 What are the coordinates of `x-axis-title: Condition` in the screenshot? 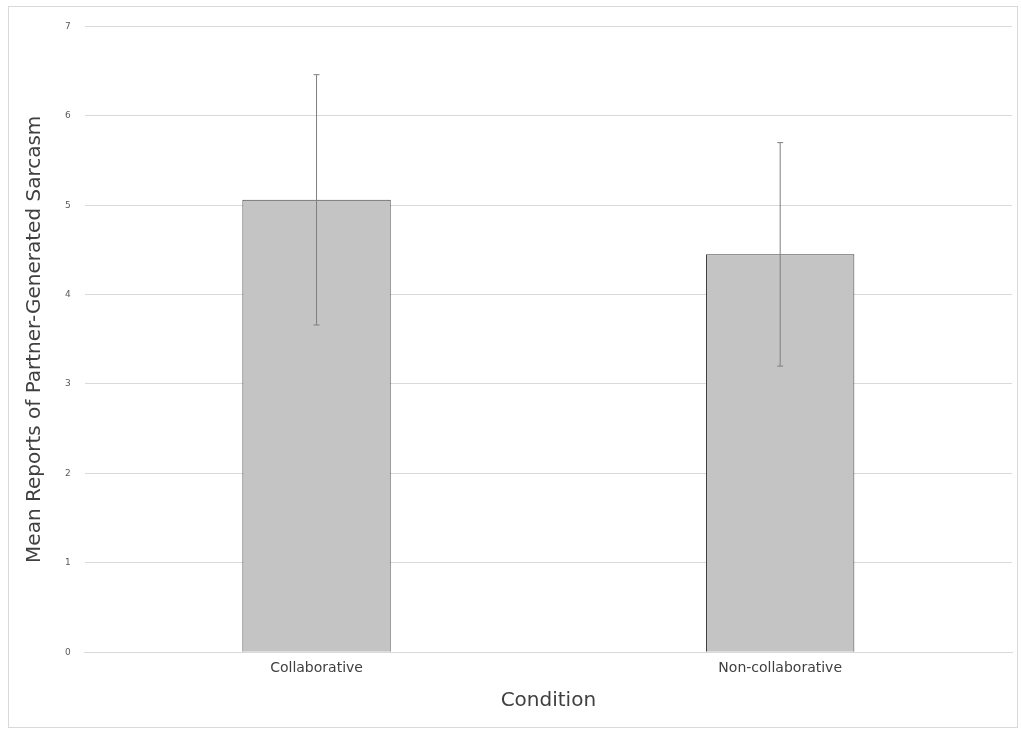 It's located at (548, 699).